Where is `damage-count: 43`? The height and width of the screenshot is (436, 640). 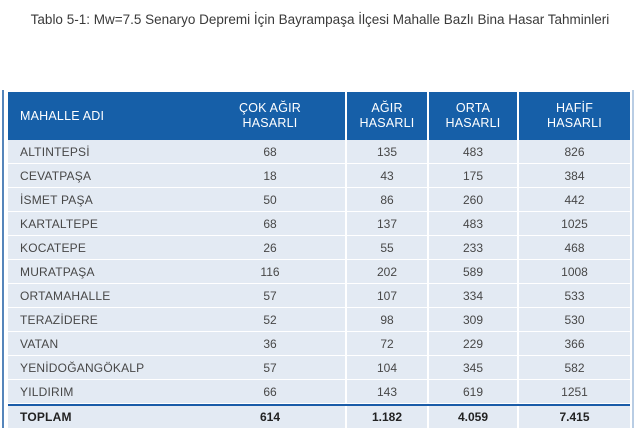
damage-count: 43 is located at coordinates (386, 175).